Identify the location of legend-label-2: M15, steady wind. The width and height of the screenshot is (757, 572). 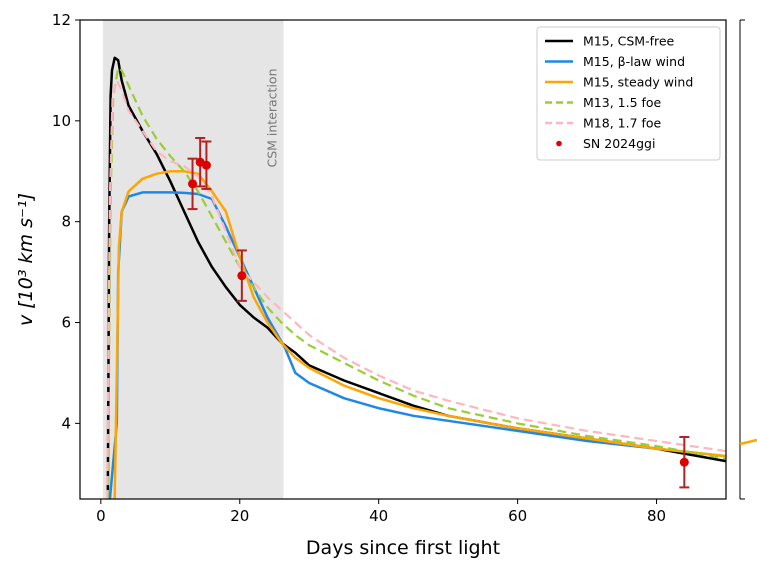
(638, 82).